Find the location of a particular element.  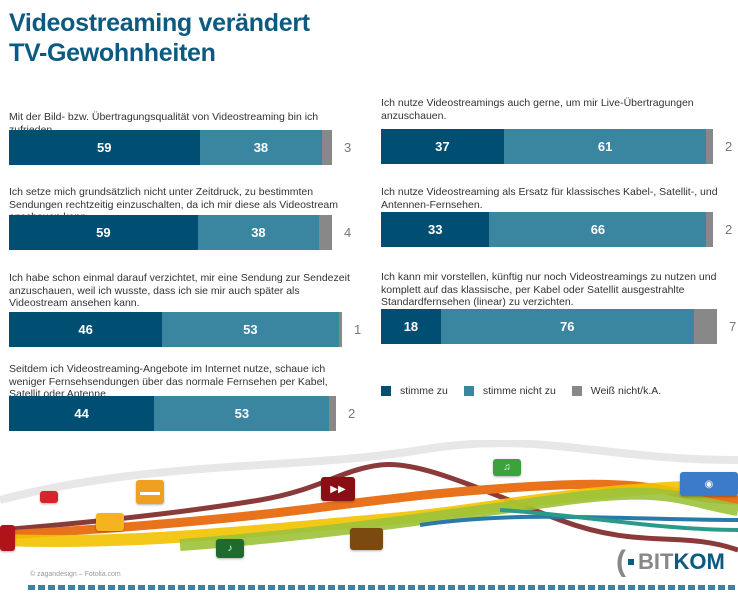

stacked-bar: 37 61 is located at coordinates (547, 146).